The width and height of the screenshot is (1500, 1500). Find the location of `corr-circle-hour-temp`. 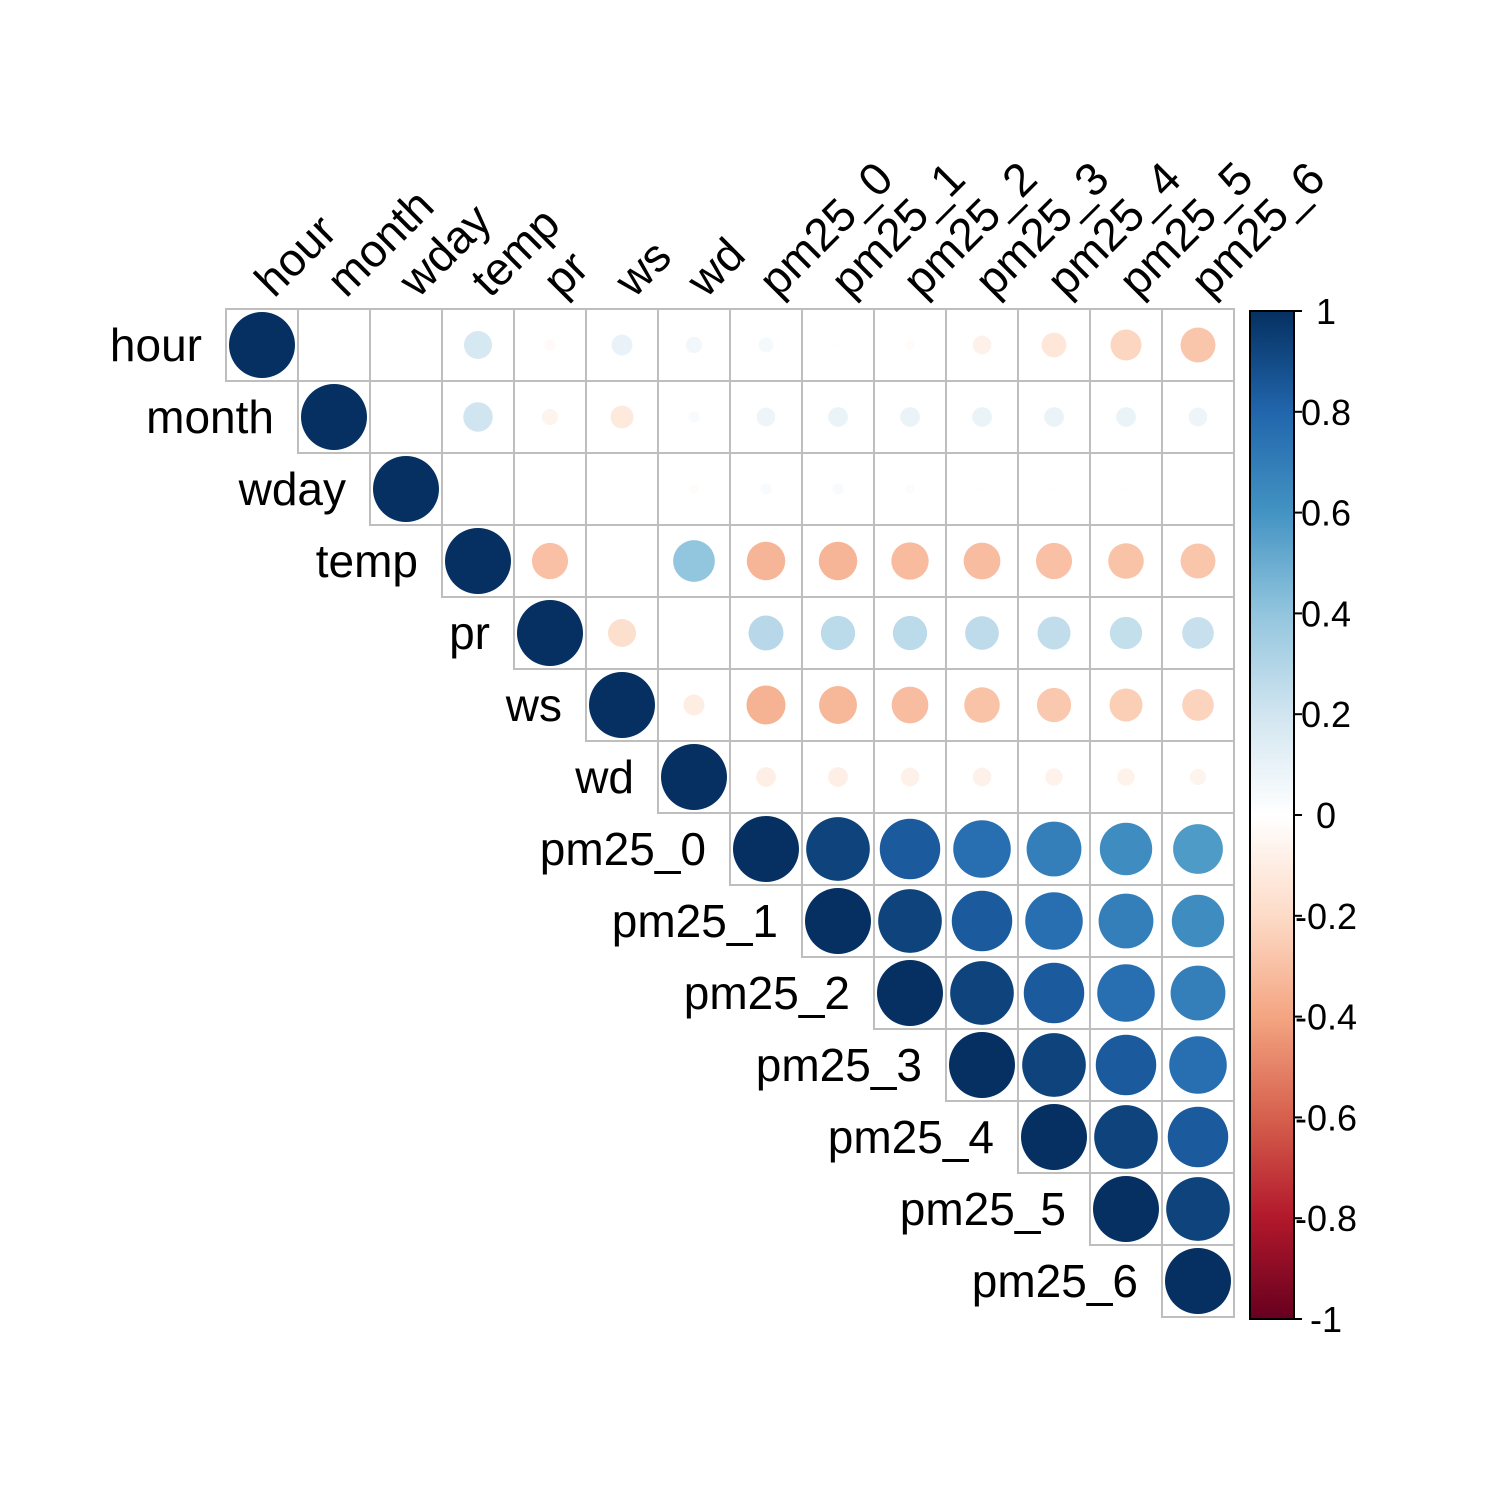

corr-circle-hour-temp is located at coordinates (478, 345).